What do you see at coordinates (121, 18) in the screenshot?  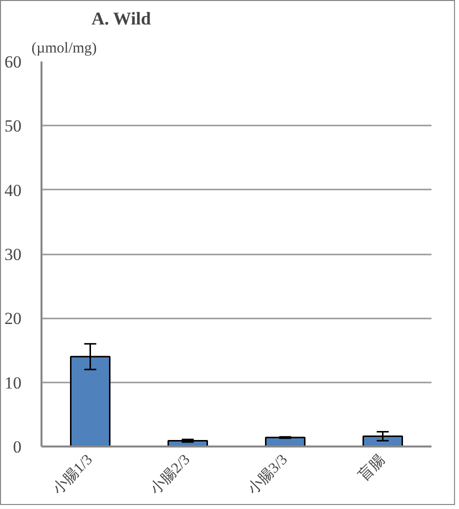 I see `chart-title: A. Wild` at bounding box center [121, 18].